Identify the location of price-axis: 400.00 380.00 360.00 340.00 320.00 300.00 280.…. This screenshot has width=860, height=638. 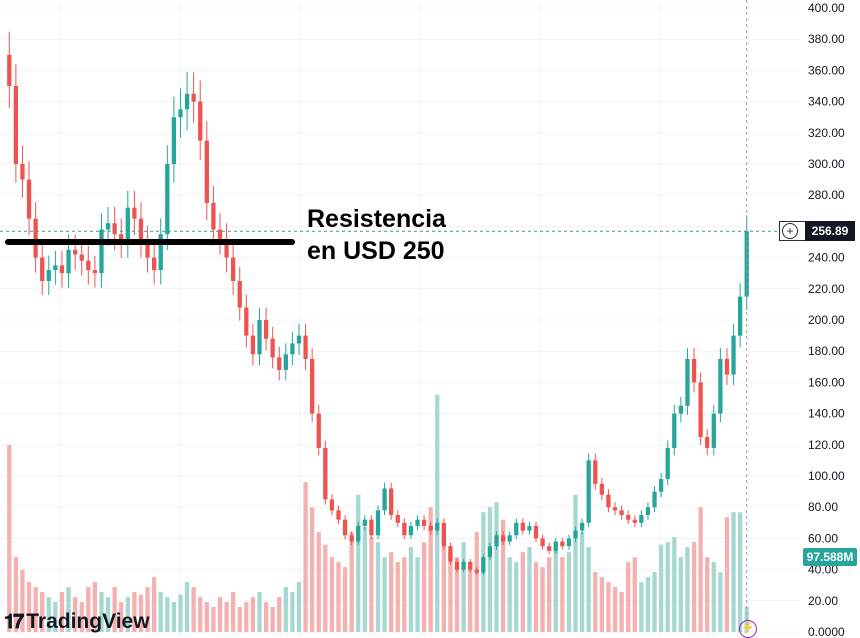
(826, 318).